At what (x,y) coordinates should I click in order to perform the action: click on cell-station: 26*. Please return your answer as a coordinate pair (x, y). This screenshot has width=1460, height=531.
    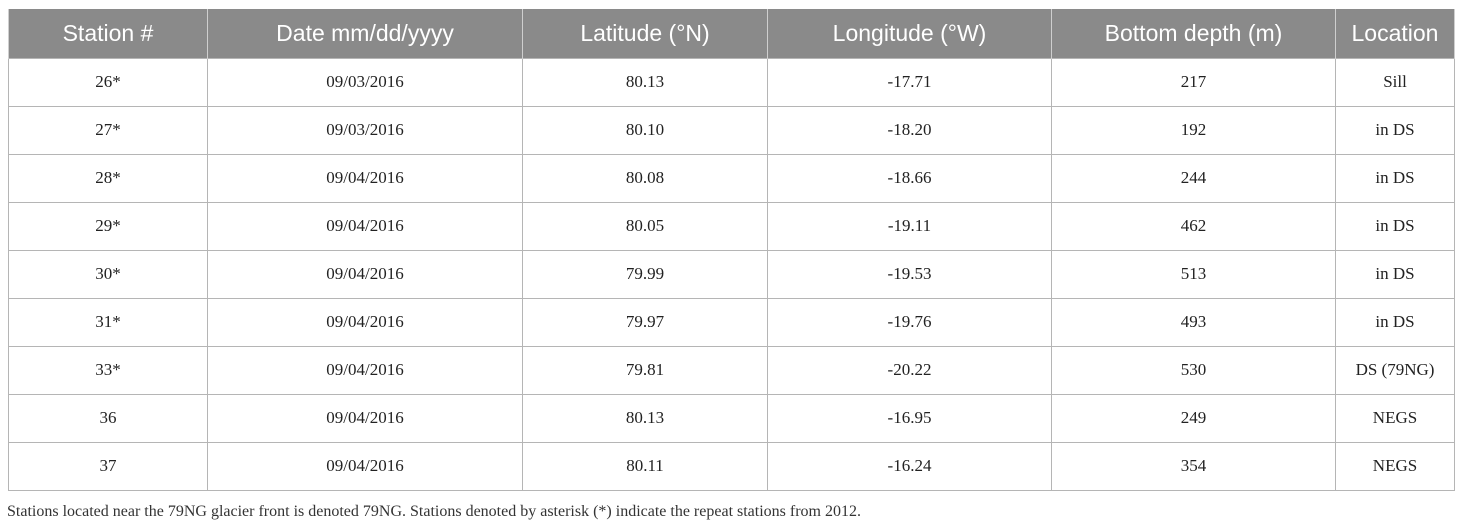
    Looking at the image, I should click on (108, 82).